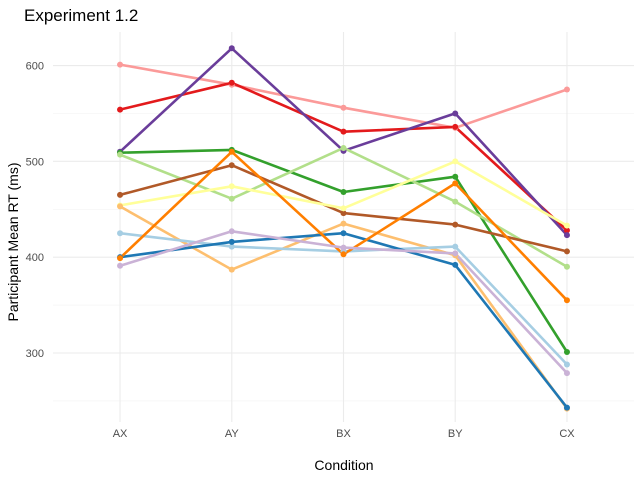 Image resolution: width=644 pixels, height=480 pixels. What do you see at coordinates (13, 242) in the screenshot?
I see `y-axis-title: Participant Mean RT (ms)` at bounding box center [13, 242].